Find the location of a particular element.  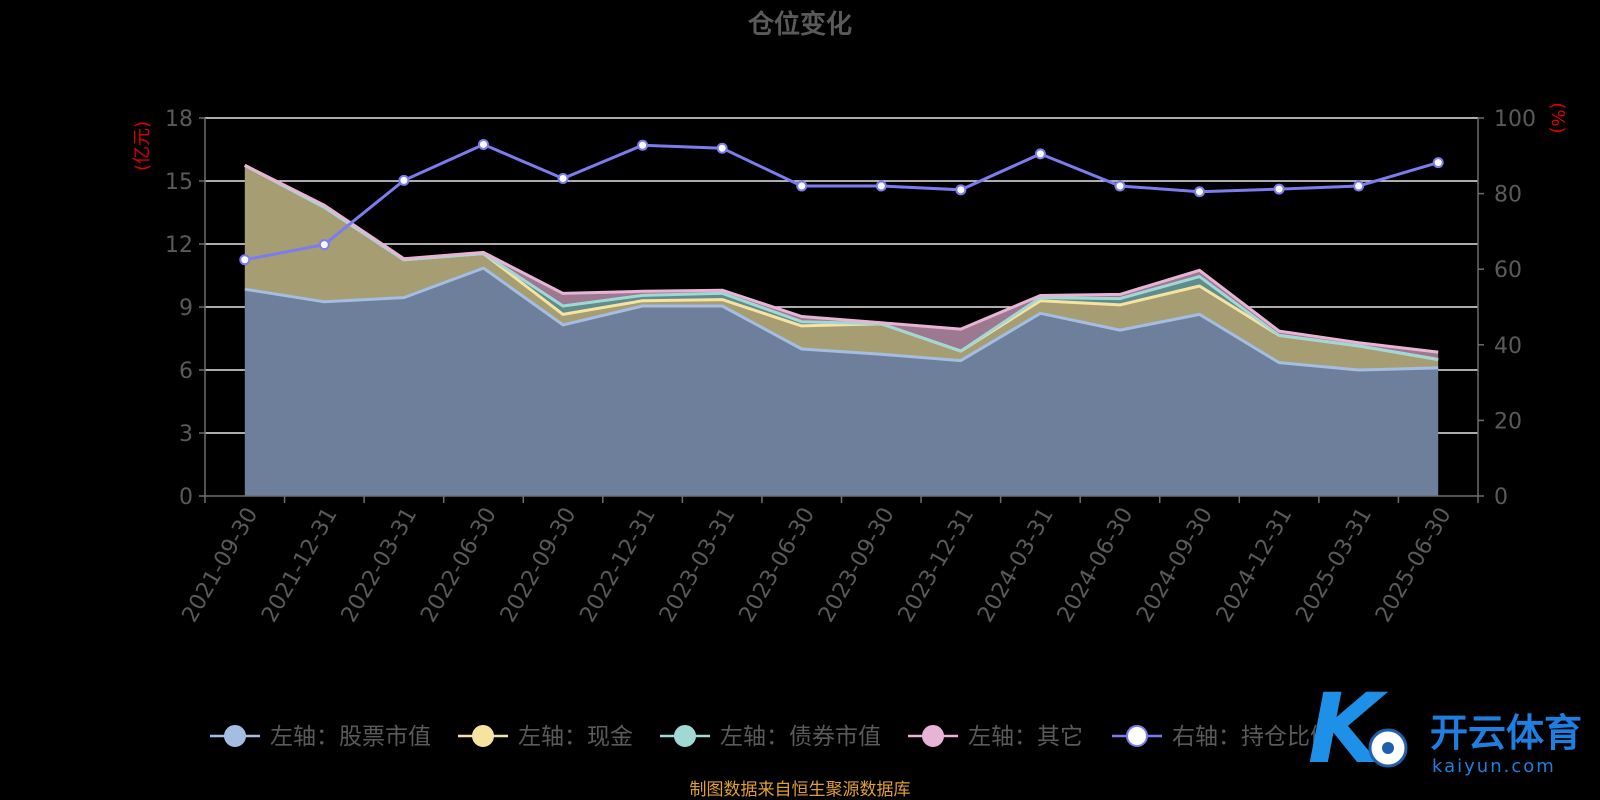

x-tick-label: 2023-06-30 is located at coordinates (778, 565).